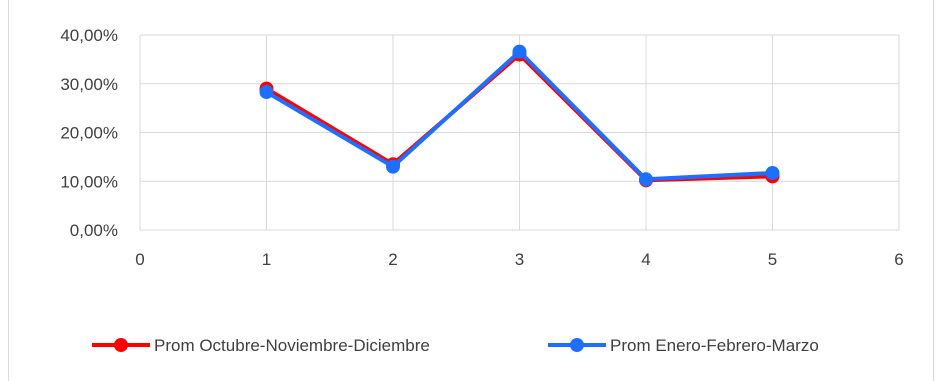 This screenshot has width=943, height=381. I want to click on x-tick-label: 2, so click(392, 259).